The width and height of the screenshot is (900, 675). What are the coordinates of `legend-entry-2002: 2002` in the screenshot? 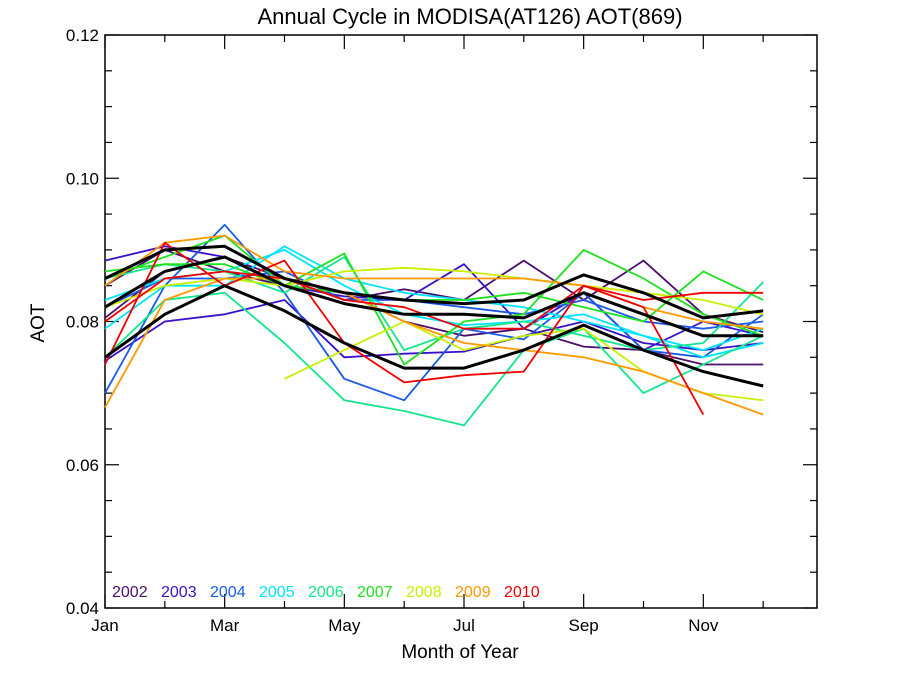 It's located at (130, 592).